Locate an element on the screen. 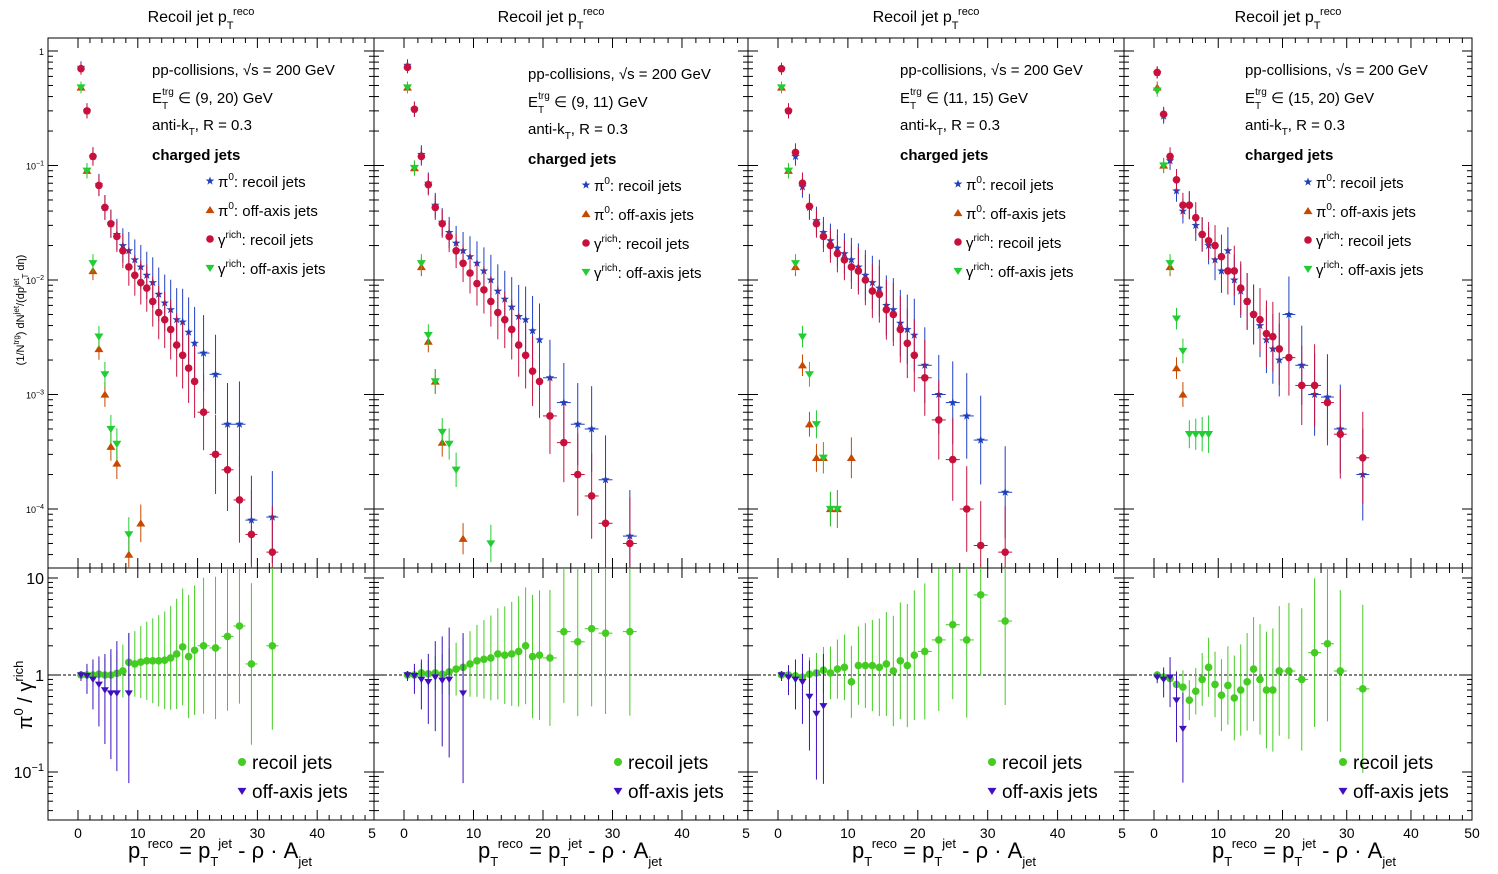 Image resolution: width=1498 pixels, height=874 pixels. x-tick-label: 40 is located at coordinates (1411, 833).